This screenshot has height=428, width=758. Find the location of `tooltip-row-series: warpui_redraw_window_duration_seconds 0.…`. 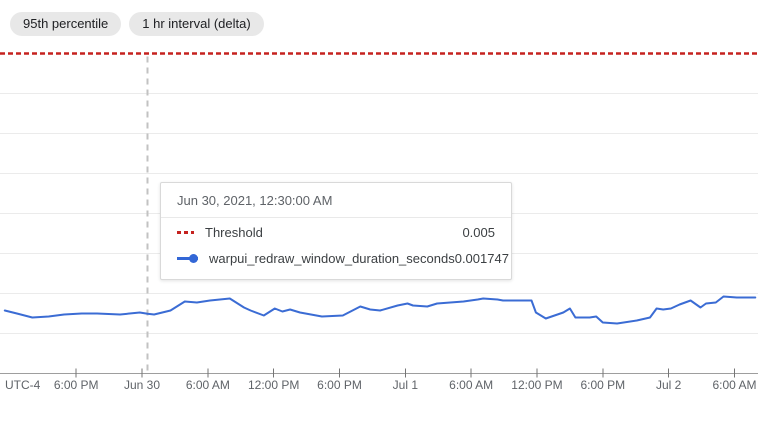

tooltip-row-series: warpui_redraw_window_duration_seconds 0.… is located at coordinates (336, 258).